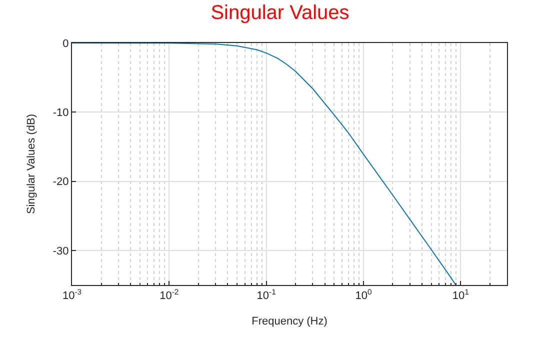 Image resolution: width=560 pixels, height=337 pixels. What do you see at coordinates (460, 295) in the screenshot?
I see `x-tick-label: 10$^{1}$` at bounding box center [460, 295].